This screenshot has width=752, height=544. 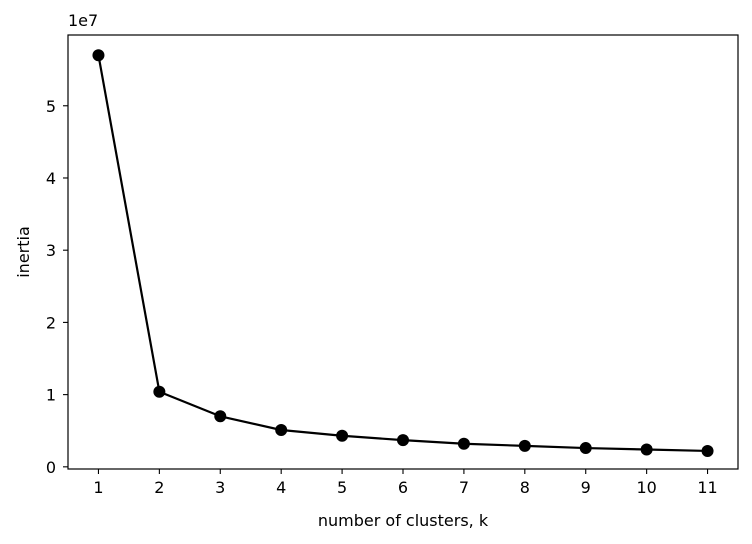 I want to click on x-tick-label: 1, so click(x=98, y=487).